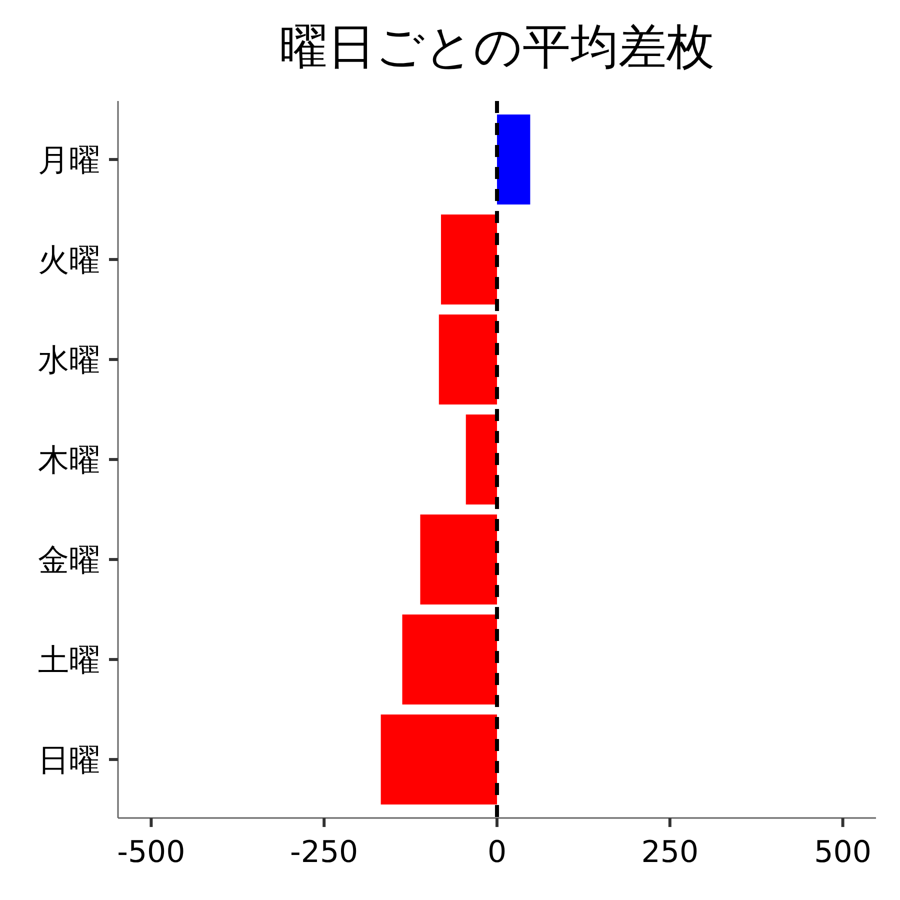 This screenshot has width=900, height=900. What do you see at coordinates (324, 852) in the screenshot?
I see `x-tick-label: -250` at bounding box center [324, 852].